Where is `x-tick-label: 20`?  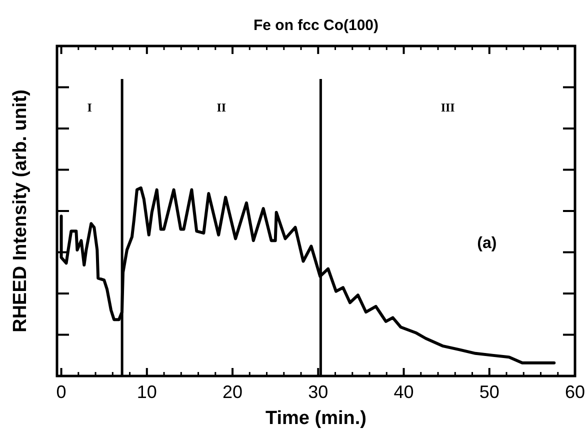 x-tick-label: 20 is located at coordinates (232, 392).